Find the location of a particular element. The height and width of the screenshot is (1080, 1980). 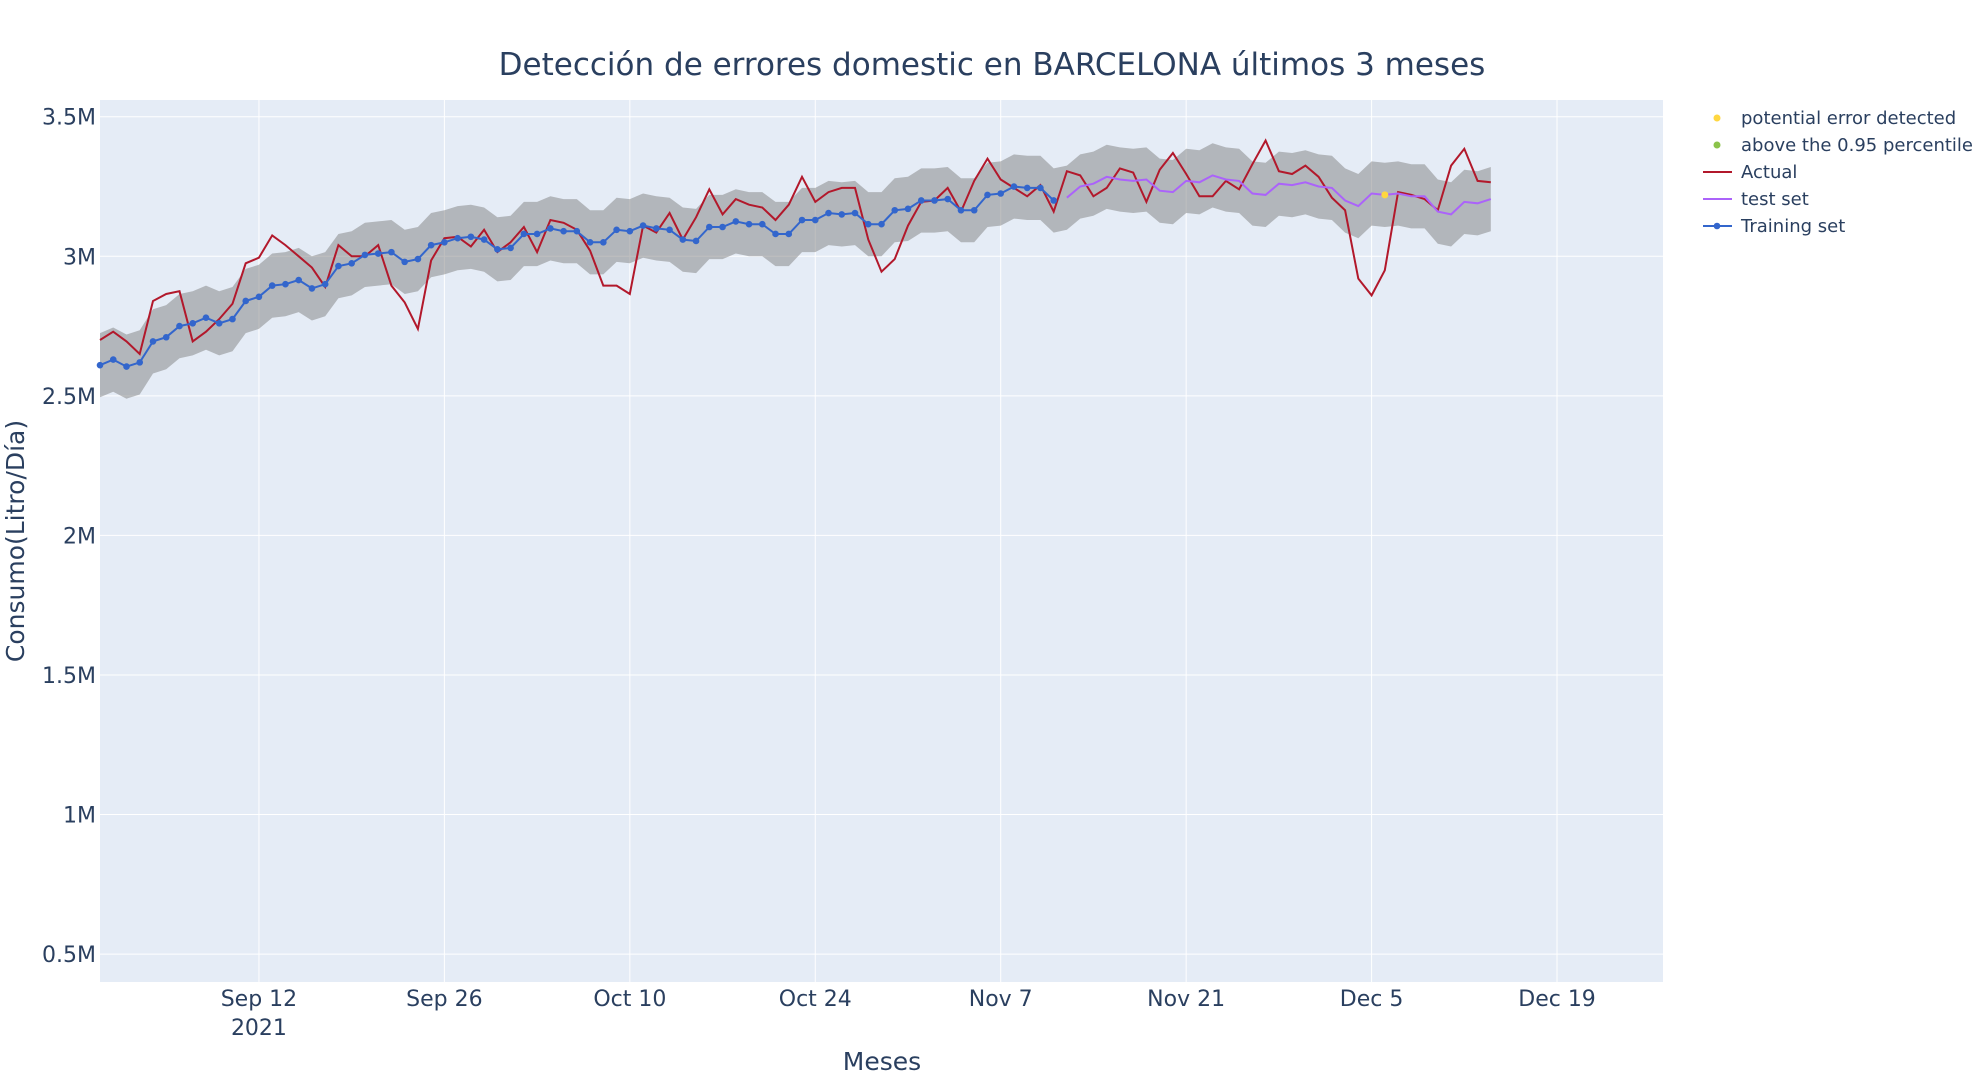

legend-item: Training set is located at coordinates (1774, 226).